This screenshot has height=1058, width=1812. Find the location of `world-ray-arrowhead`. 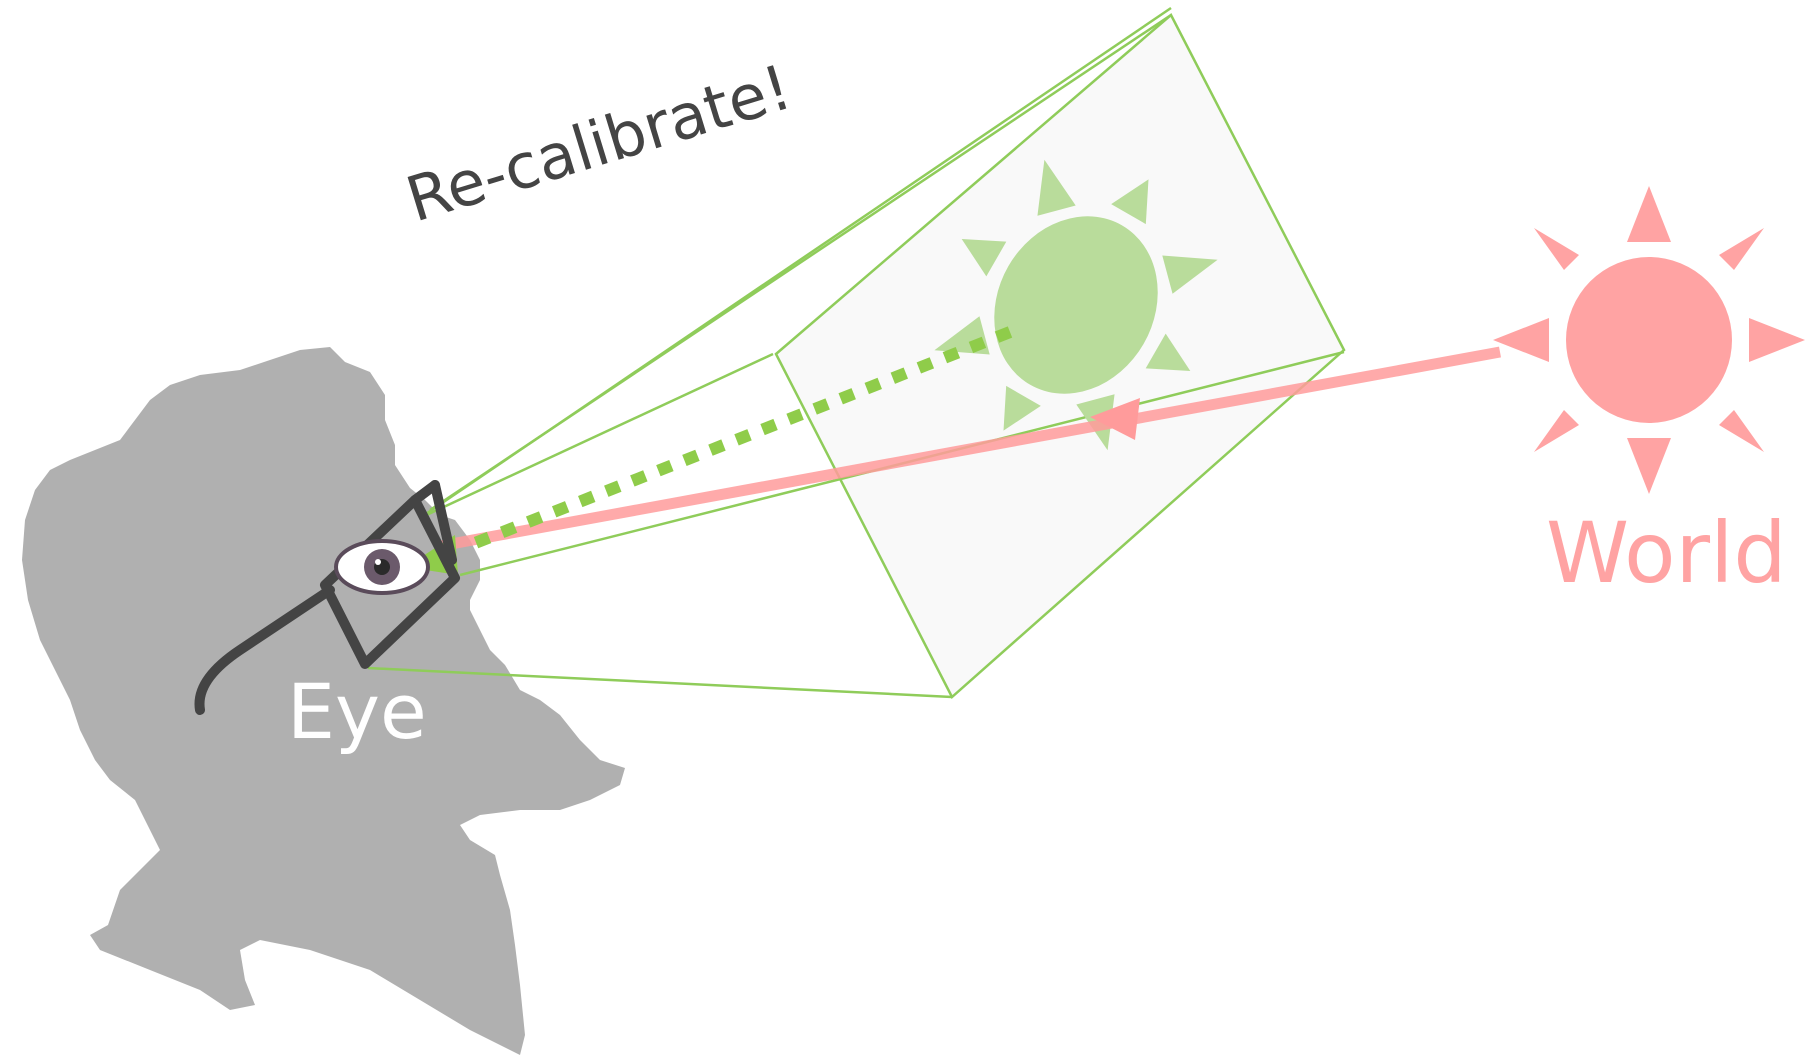

world-ray-arrowhead is located at coordinates (1115, 419).